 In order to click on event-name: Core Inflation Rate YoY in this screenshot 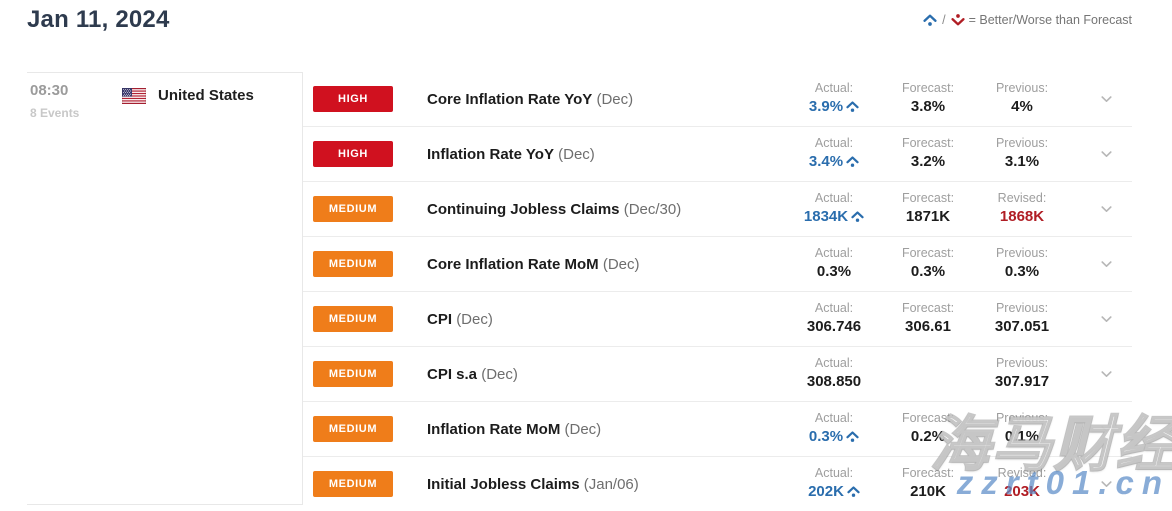, I will do `click(510, 99)`.